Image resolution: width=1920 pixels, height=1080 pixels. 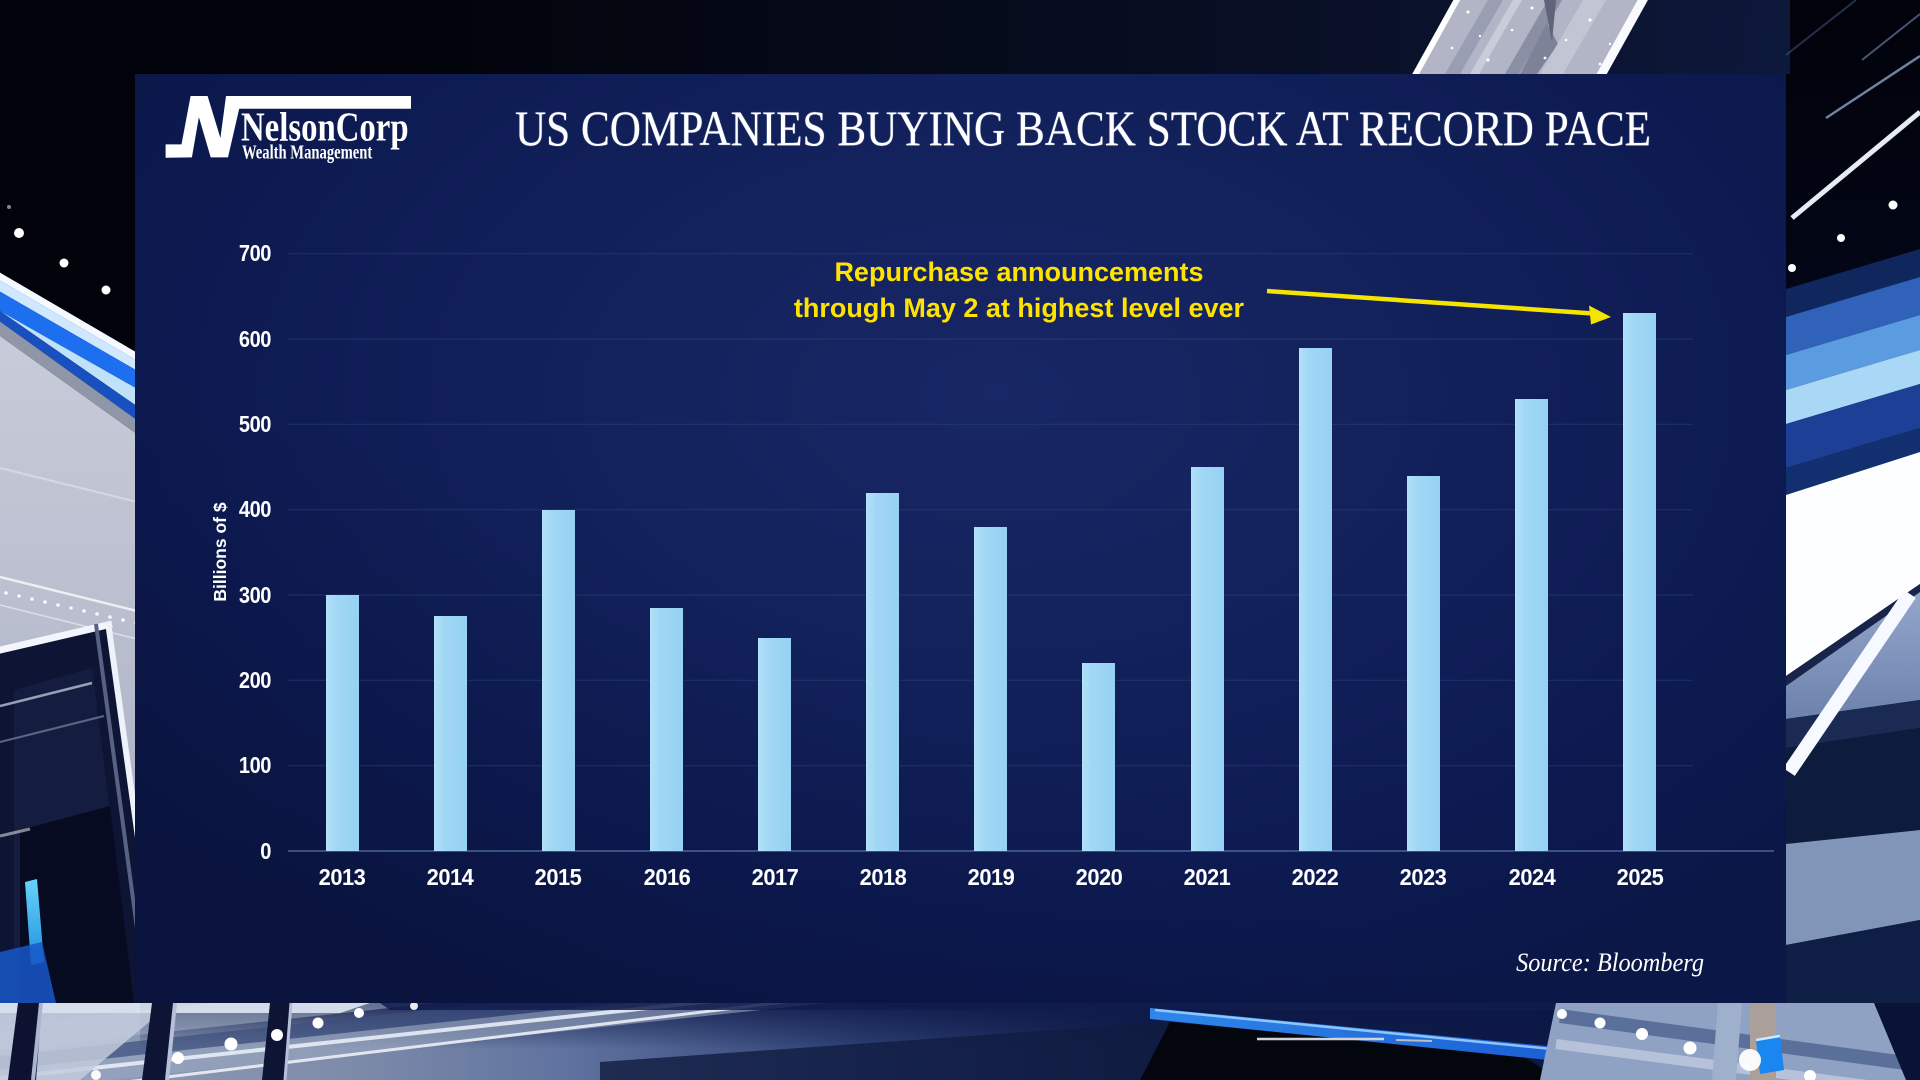 What do you see at coordinates (307, 152) in the screenshot?
I see `svg-text: Wealth Management` at bounding box center [307, 152].